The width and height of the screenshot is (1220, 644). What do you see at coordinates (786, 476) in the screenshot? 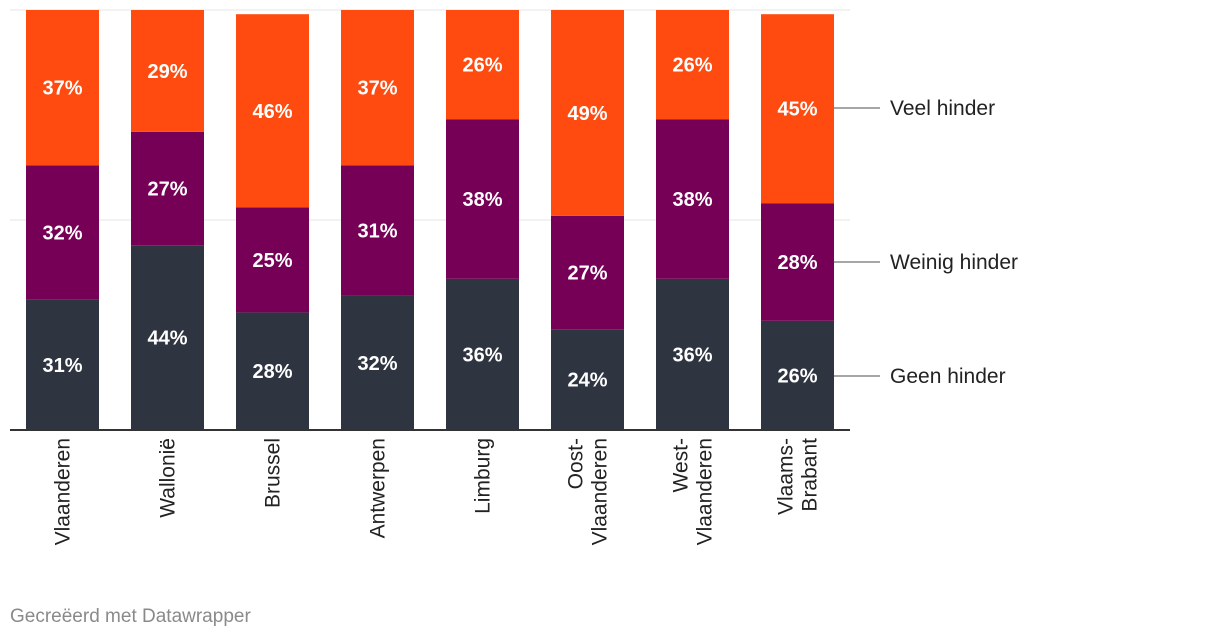
I see `x-tick-text: Vlaams-` at bounding box center [786, 476].